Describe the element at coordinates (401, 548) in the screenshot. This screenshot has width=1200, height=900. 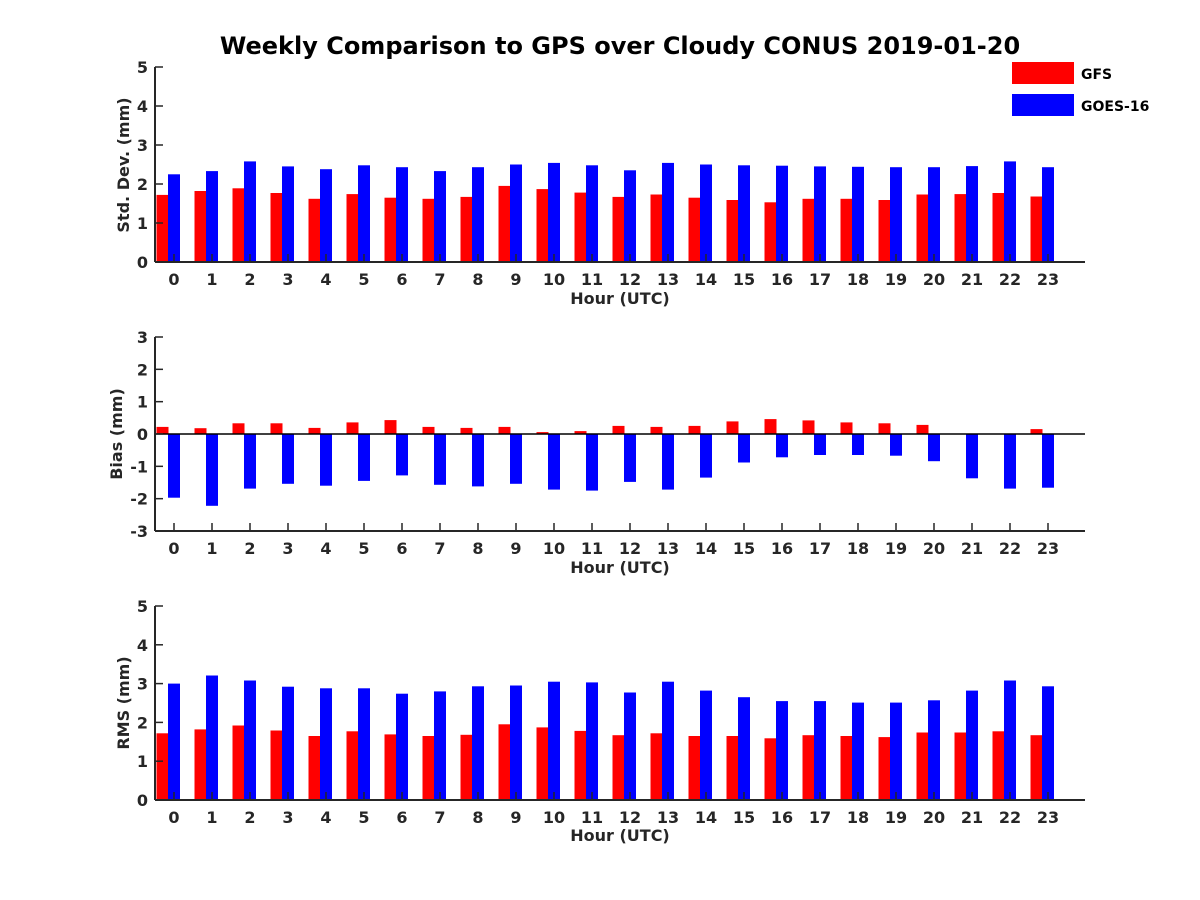
I see `bias-x-tick-label: 6` at that location.